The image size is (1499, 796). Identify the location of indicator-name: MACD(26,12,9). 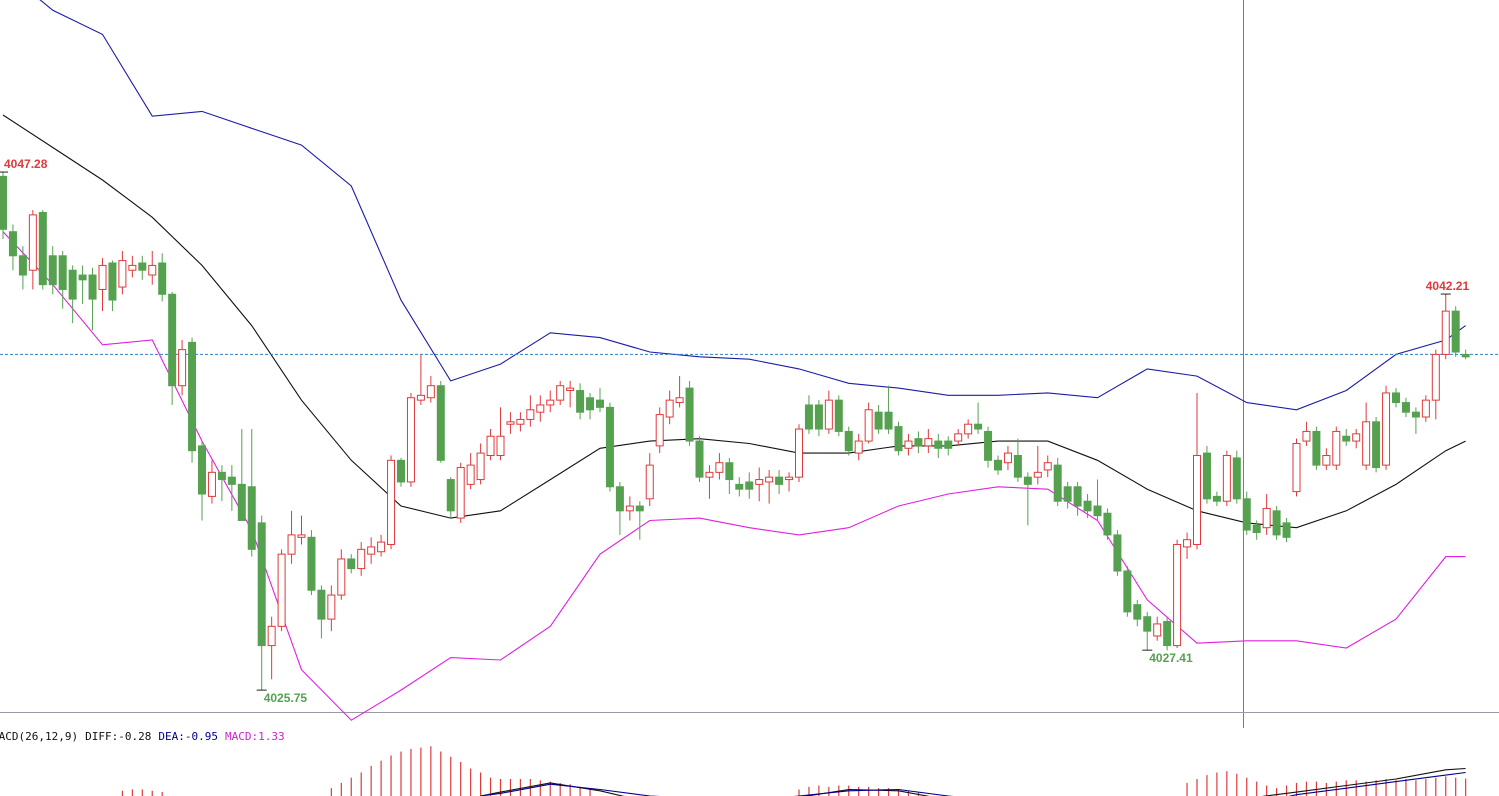
(39, 736).